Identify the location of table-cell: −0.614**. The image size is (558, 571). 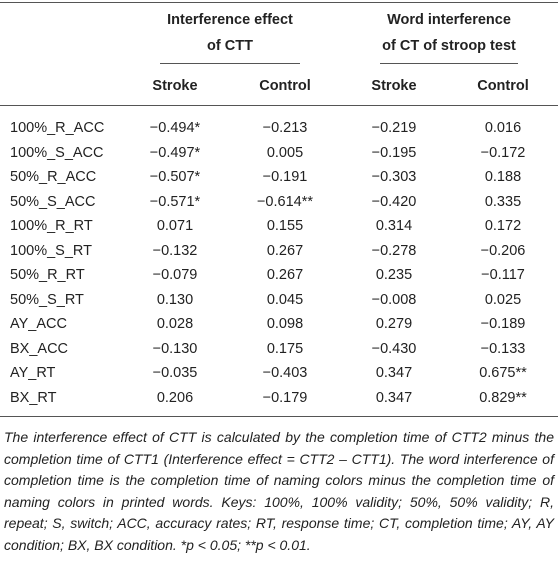
(285, 201).